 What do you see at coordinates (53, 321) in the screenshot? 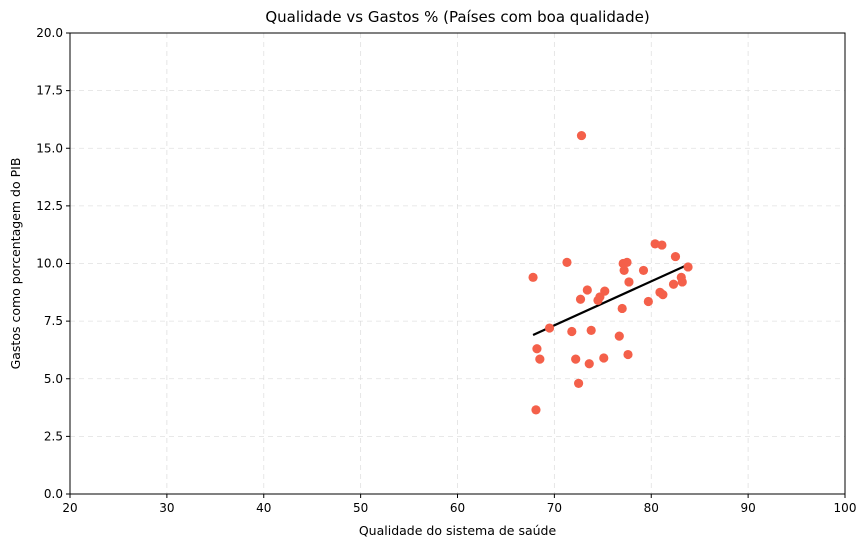
I see `y-tick-label: 7.5` at bounding box center [53, 321].